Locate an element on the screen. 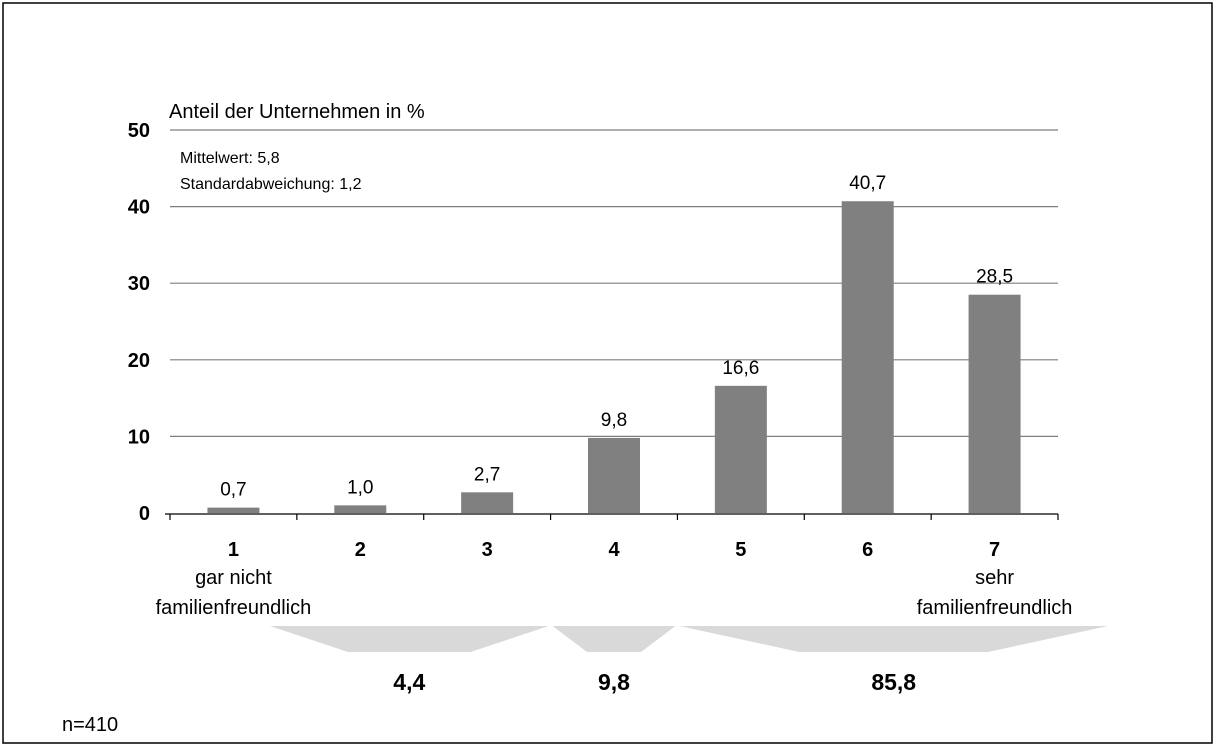  annotation-stddev: Standardabweichung: 1,2 is located at coordinates (271, 184).